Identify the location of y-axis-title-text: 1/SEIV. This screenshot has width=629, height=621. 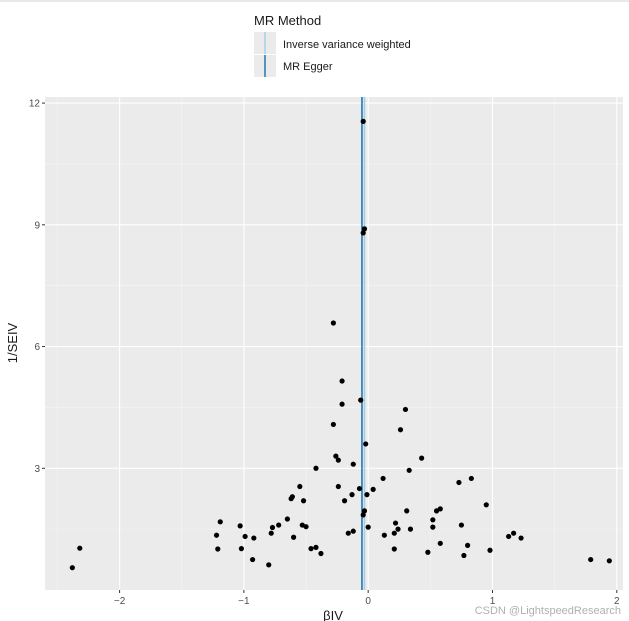
(12, 342).